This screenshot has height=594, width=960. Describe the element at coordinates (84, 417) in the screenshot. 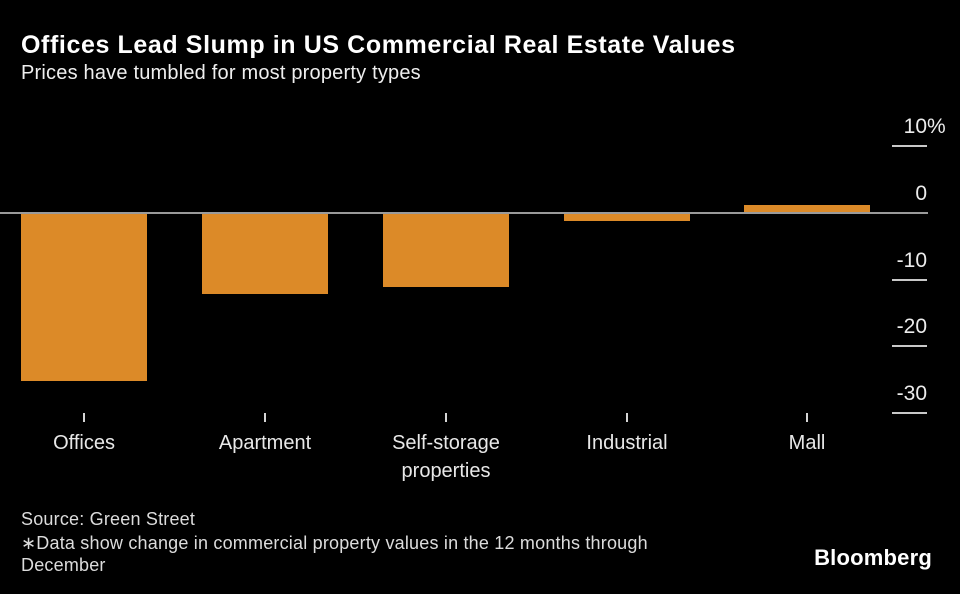

I see `x-axis-tick-offices` at that location.